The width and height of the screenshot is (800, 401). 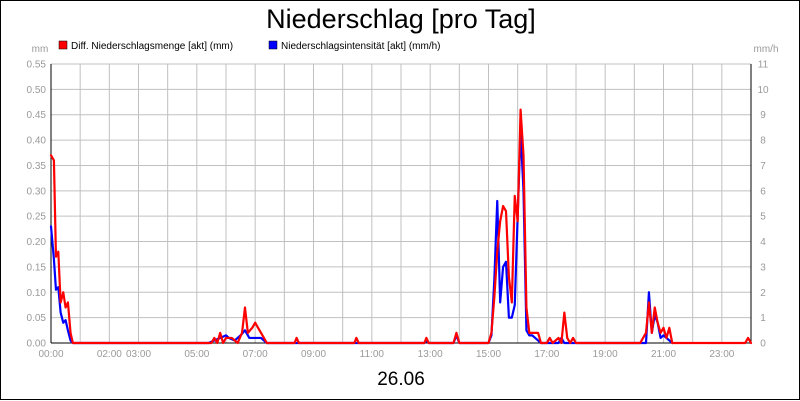 What do you see at coordinates (763, 65) in the screenshot?
I see `y-right-tick-label: 11` at bounding box center [763, 65].